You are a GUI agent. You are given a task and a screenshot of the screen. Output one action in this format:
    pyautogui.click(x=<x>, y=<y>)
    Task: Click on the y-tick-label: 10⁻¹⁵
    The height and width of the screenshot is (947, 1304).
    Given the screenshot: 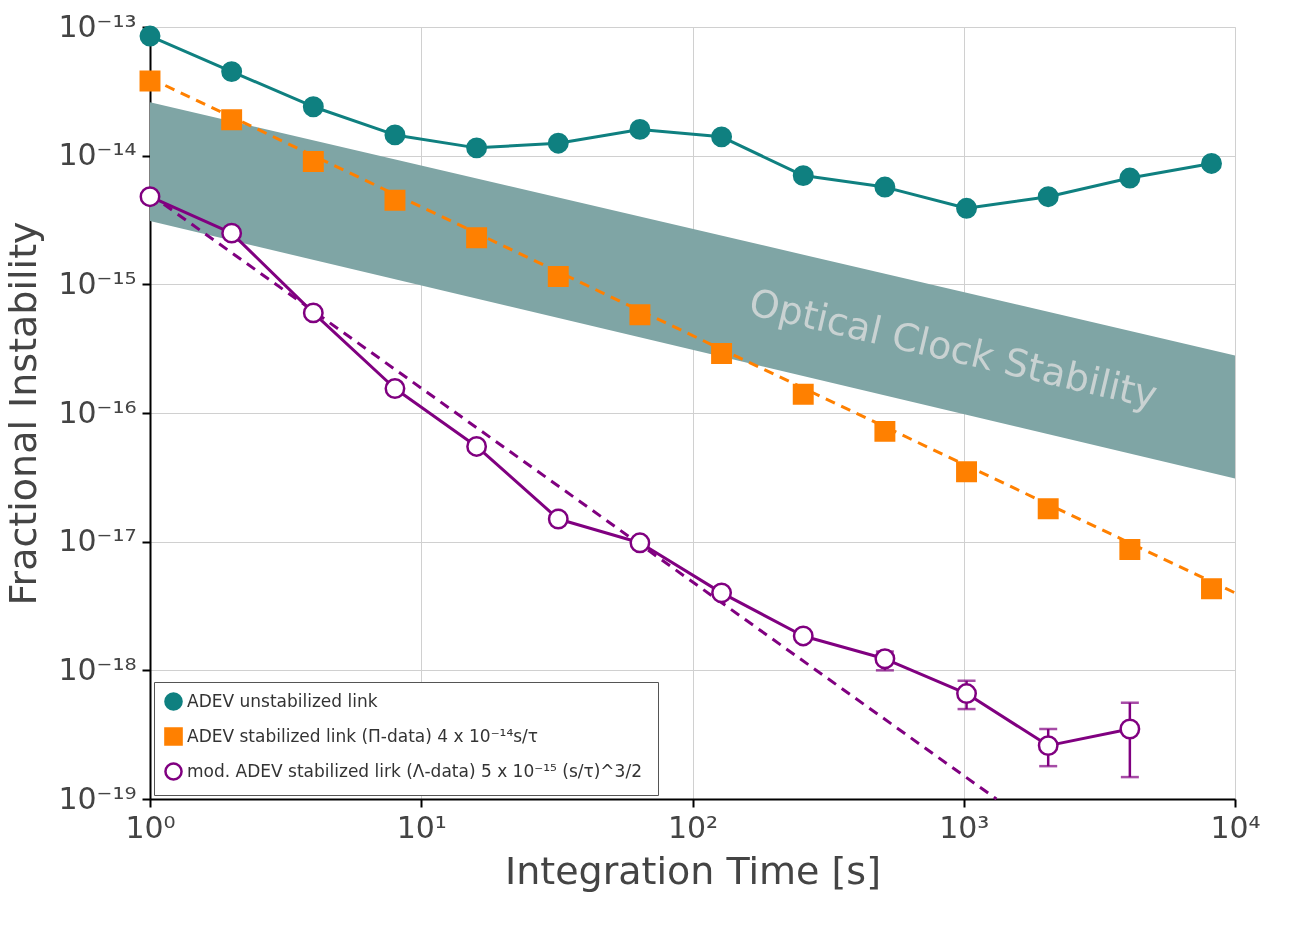 What is the action you would take?
    pyautogui.click(x=97, y=283)
    